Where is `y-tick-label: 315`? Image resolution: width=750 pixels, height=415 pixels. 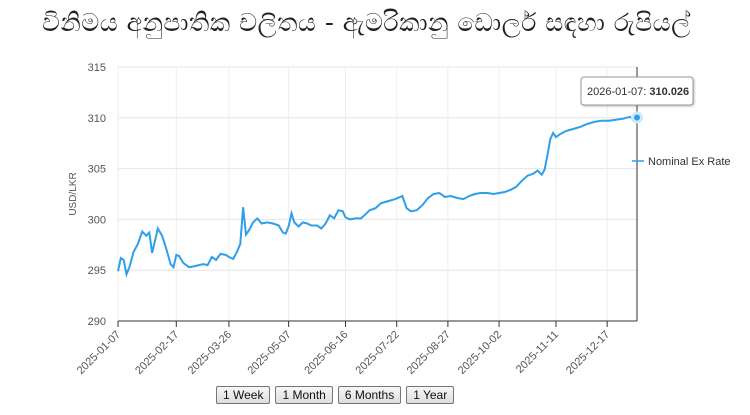 y-tick-label: 315 is located at coordinates (97, 68).